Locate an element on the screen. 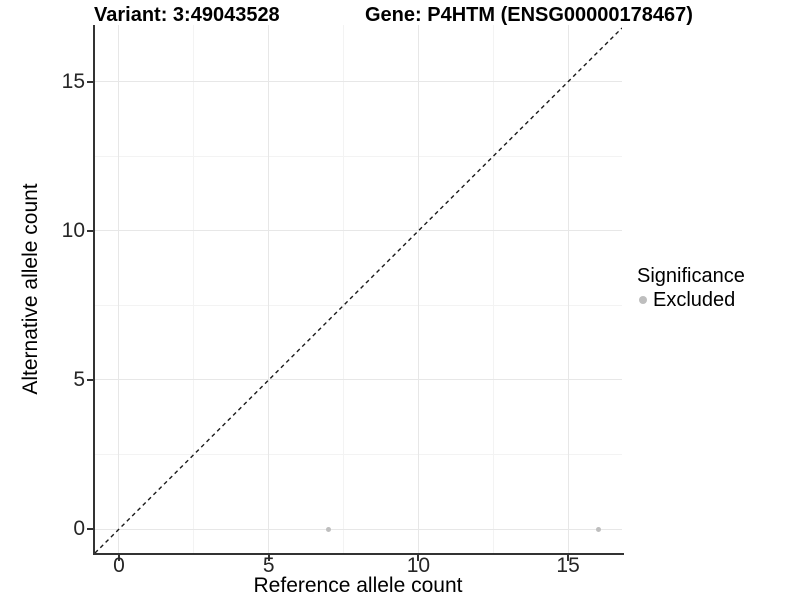 This screenshot has height=600, width=800. legend-key-dot is located at coordinates (643, 300).